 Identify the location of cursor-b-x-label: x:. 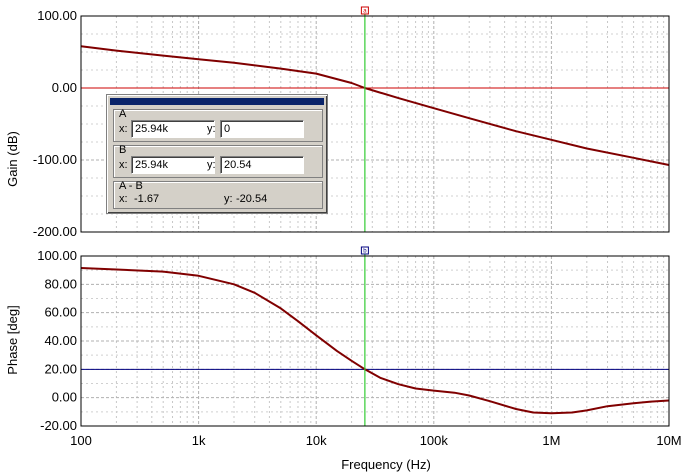
(123, 165).